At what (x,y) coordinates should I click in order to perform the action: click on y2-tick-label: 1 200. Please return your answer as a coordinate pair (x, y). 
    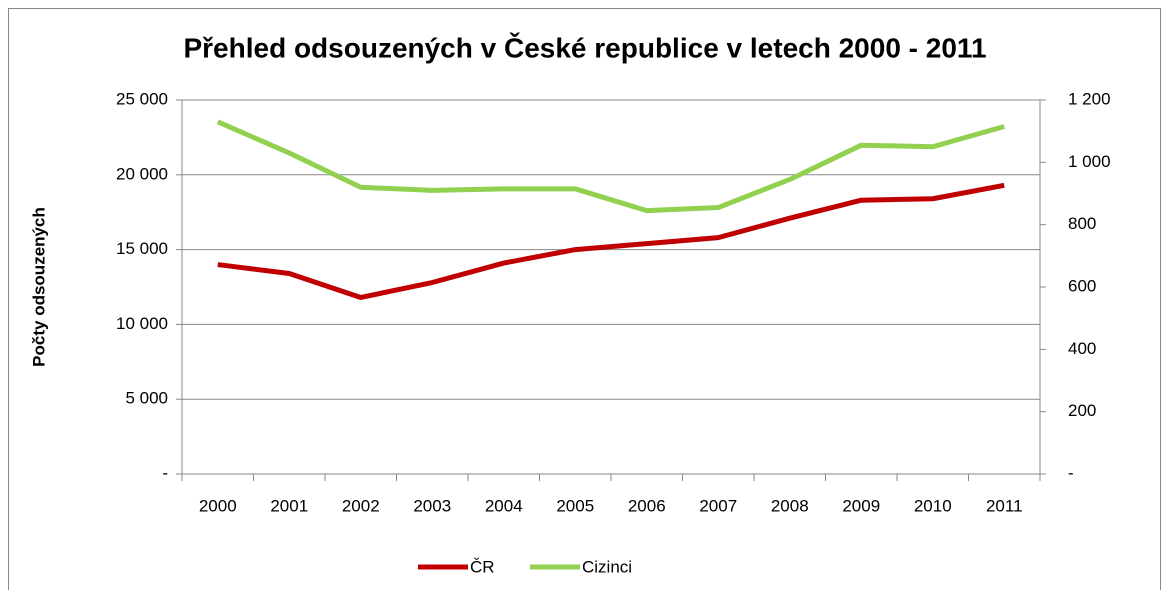
    Looking at the image, I should click on (1089, 98).